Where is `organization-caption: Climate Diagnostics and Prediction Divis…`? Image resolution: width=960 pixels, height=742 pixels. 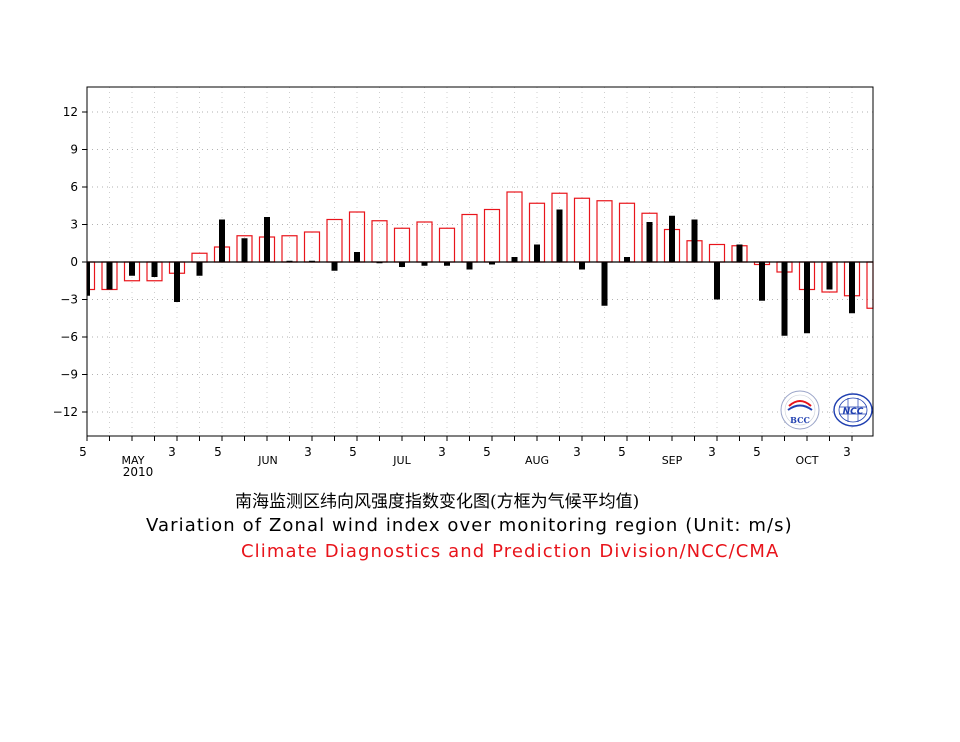
organization-caption: Climate Diagnostics and Prediction Divis… is located at coordinates (510, 551).